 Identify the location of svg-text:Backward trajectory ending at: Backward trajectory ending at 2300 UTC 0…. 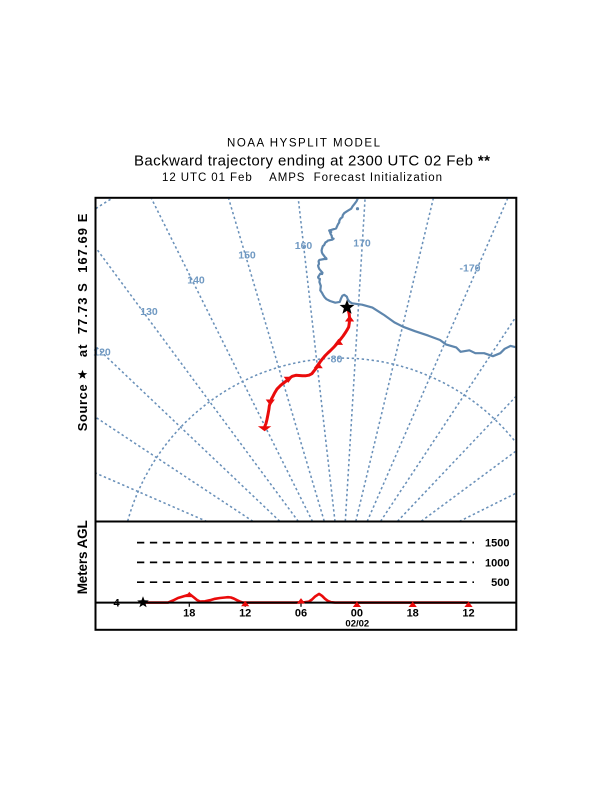
(312, 160).